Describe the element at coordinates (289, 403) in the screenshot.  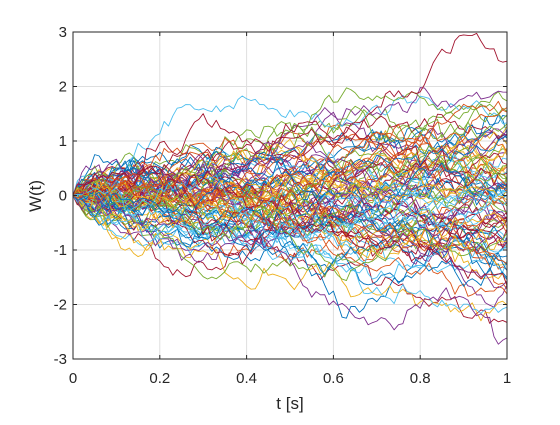
I see `x-axis-label: t [s]` at that location.